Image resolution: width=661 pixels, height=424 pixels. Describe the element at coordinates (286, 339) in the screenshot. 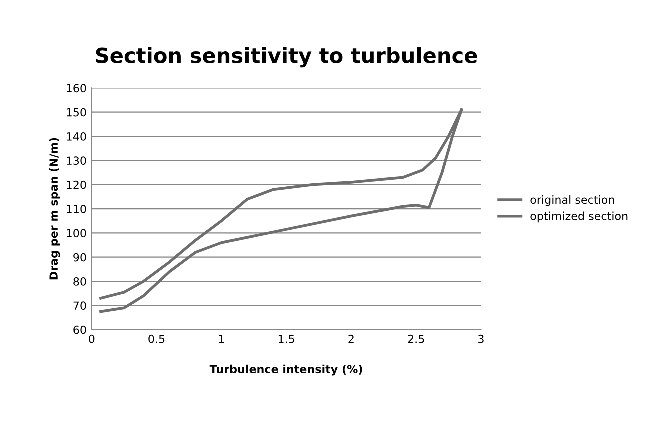

I see `x-tick-label: 1.5` at that location.